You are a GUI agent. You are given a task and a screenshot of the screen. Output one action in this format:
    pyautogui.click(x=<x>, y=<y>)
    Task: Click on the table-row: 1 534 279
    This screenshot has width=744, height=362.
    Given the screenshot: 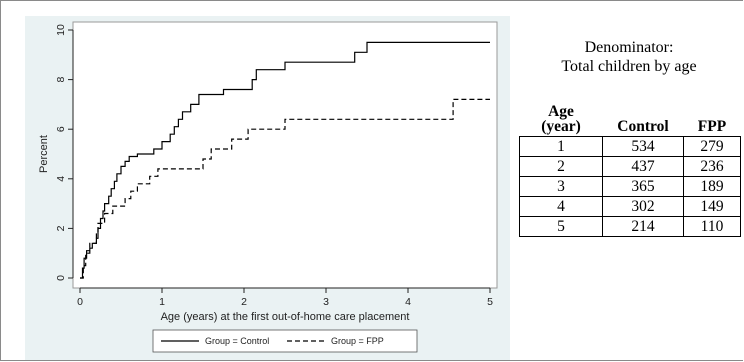 What is the action you would take?
    pyautogui.click(x=630, y=146)
    